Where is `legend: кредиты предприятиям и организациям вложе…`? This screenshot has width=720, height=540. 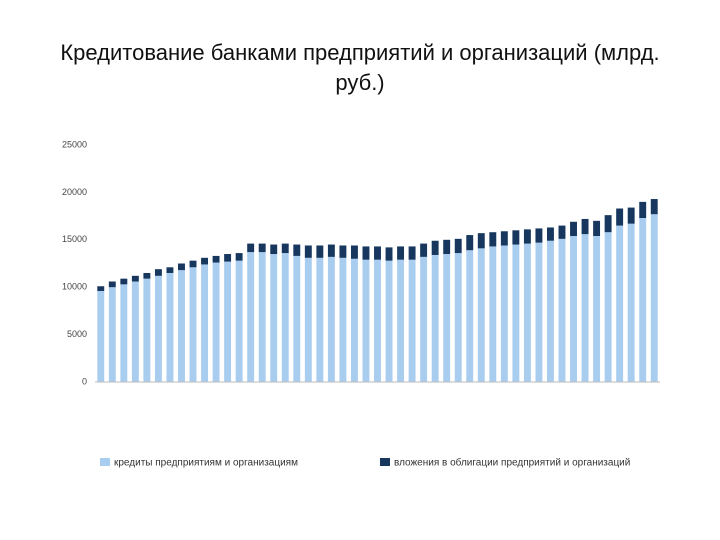
legend: кредиты предприятиям и организациям вложе… is located at coordinates (365, 463).